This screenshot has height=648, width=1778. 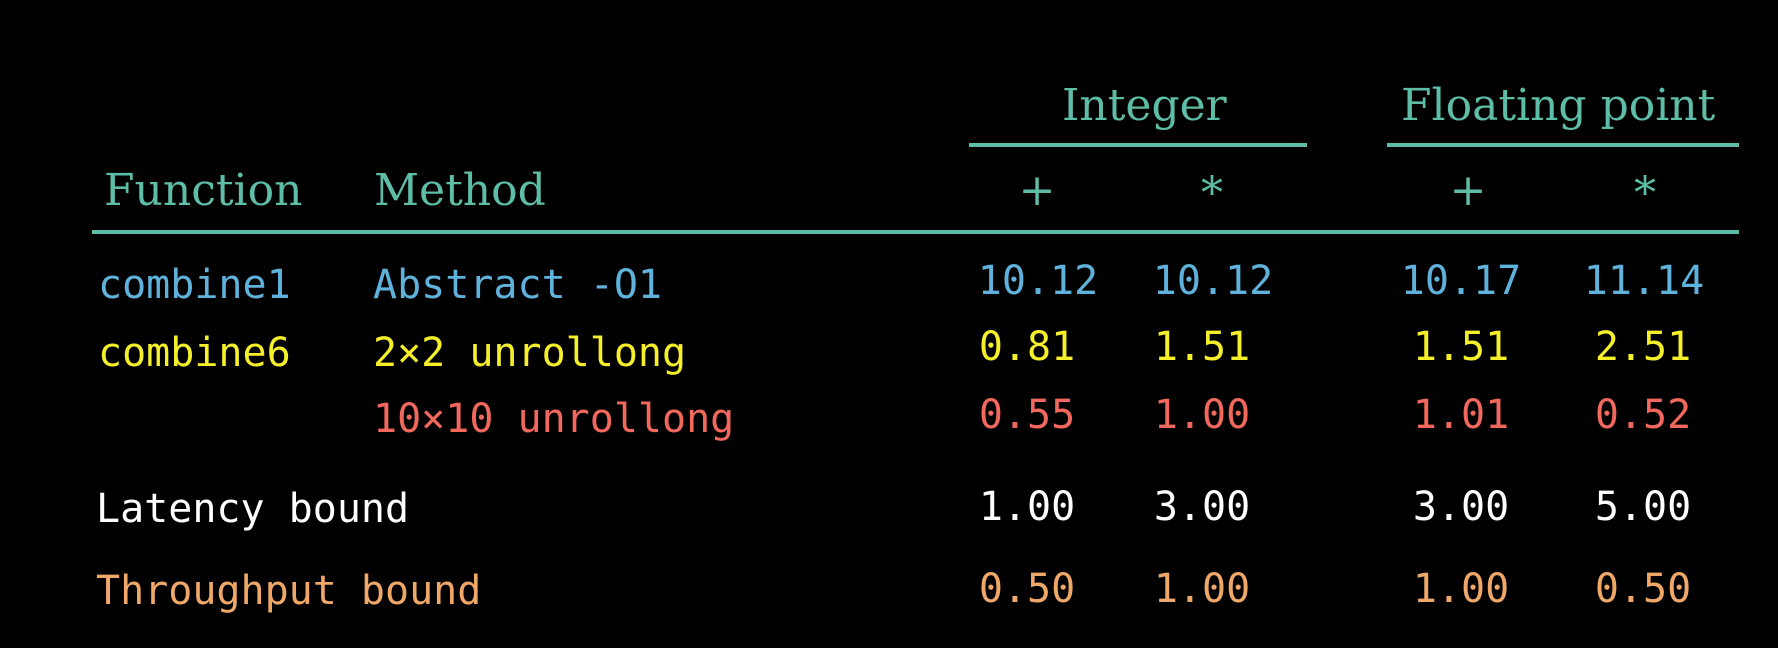 I want to click on integer-underline, so click(x=1138, y=145).